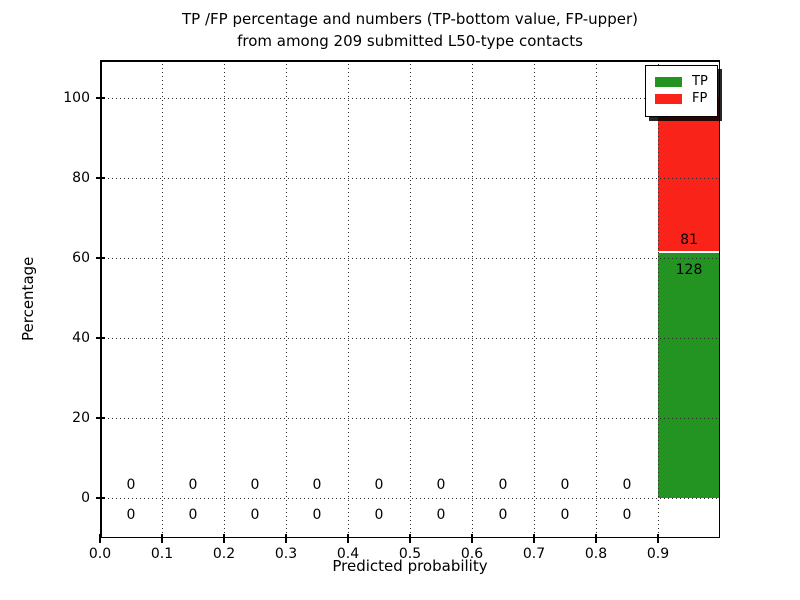 The height and width of the screenshot is (600, 800). I want to click on x-tick-label: 0.9, so click(658, 554).